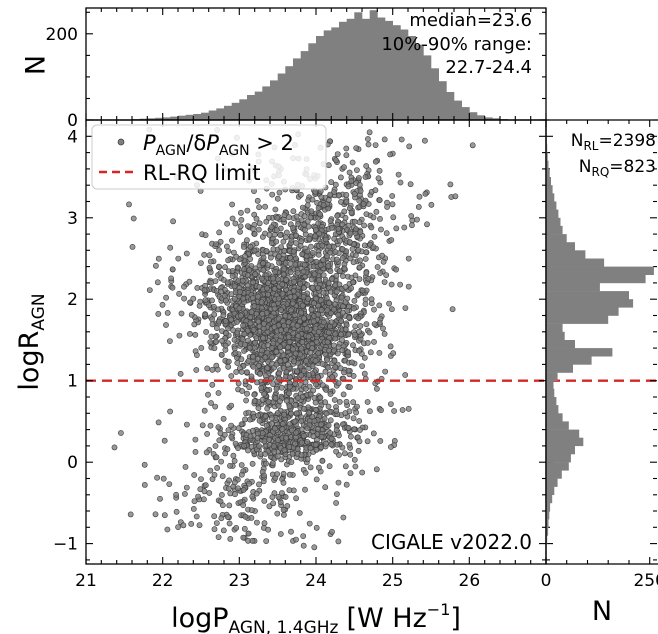 The width and height of the screenshot is (658, 634). I want to click on scatter-ylabel: logRAGN, so click(31, 341).